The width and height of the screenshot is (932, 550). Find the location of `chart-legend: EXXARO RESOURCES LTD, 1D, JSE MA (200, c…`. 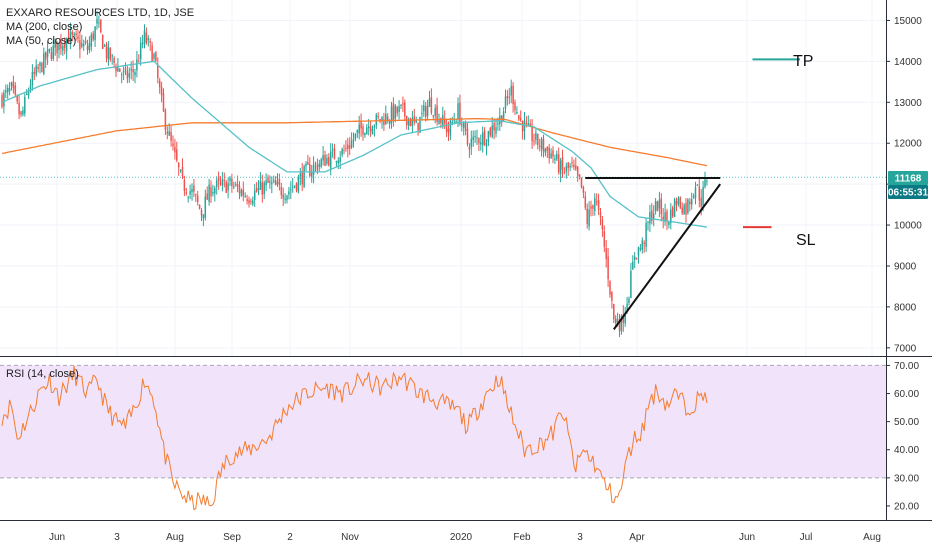

chart-legend: EXXARO RESOURCES LTD, 1D, JSE MA (200, c… is located at coordinates (100, 27).